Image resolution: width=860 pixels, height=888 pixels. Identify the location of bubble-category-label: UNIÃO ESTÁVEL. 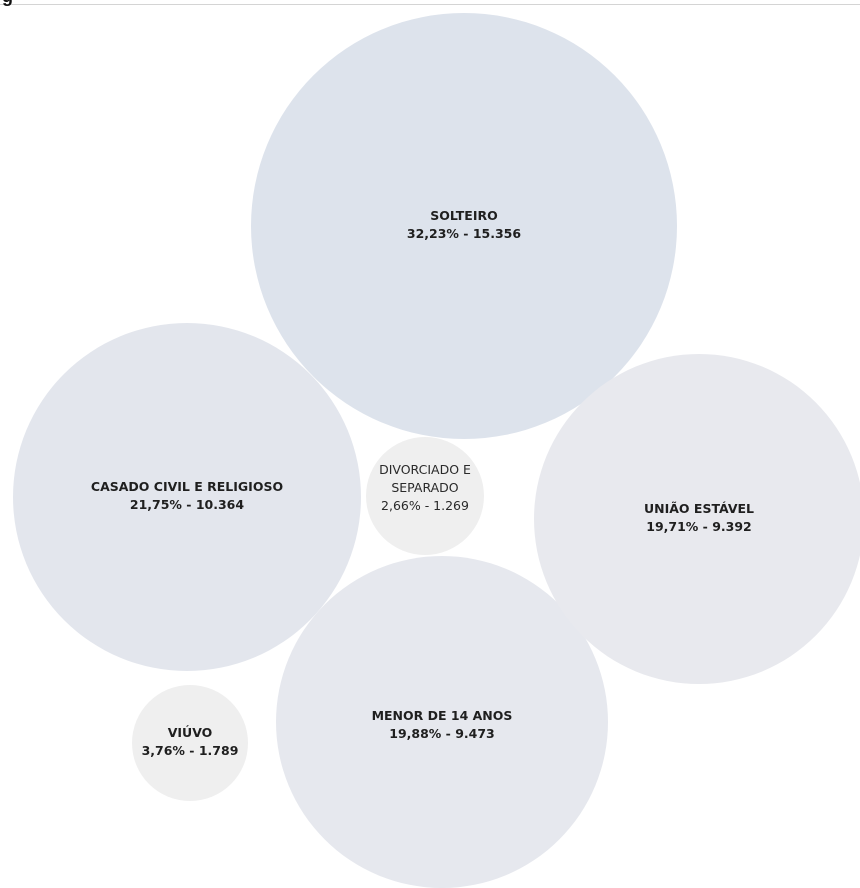
(699, 508).